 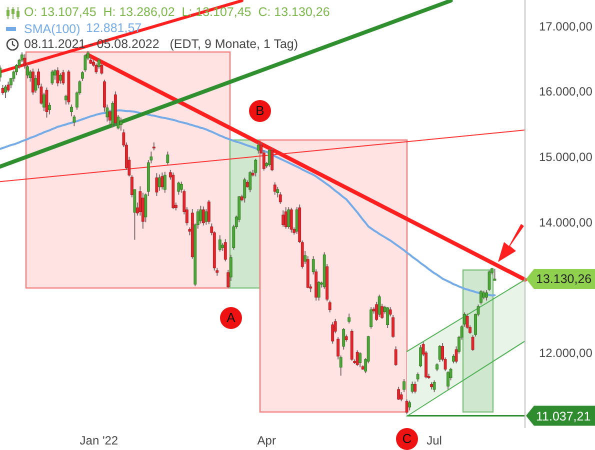 I want to click on y-tick-label: 12.000,00, so click(x=566, y=353).